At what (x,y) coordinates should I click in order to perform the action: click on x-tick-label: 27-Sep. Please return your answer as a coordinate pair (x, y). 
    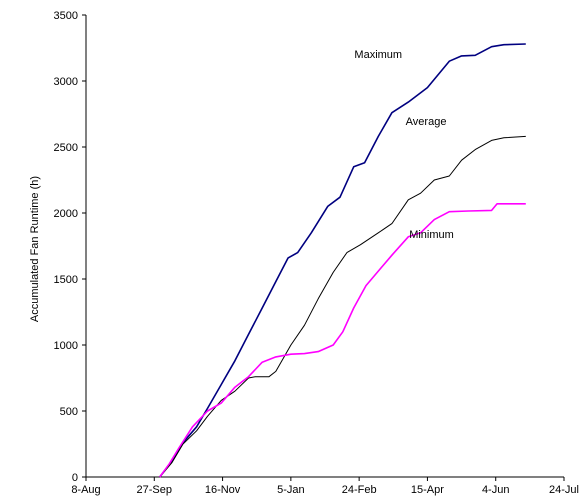
    Looking at the image, I should click on (154, 490).